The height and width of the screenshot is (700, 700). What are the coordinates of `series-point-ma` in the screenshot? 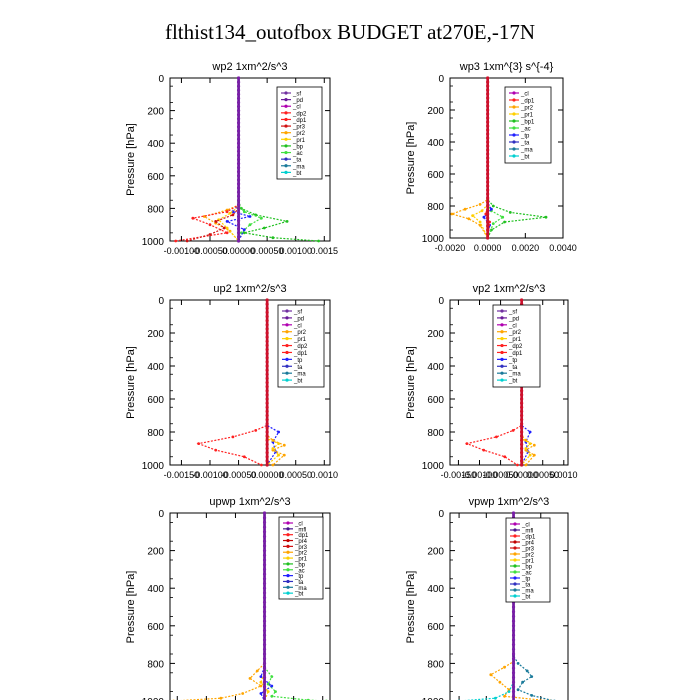 It's located at (518, 690).